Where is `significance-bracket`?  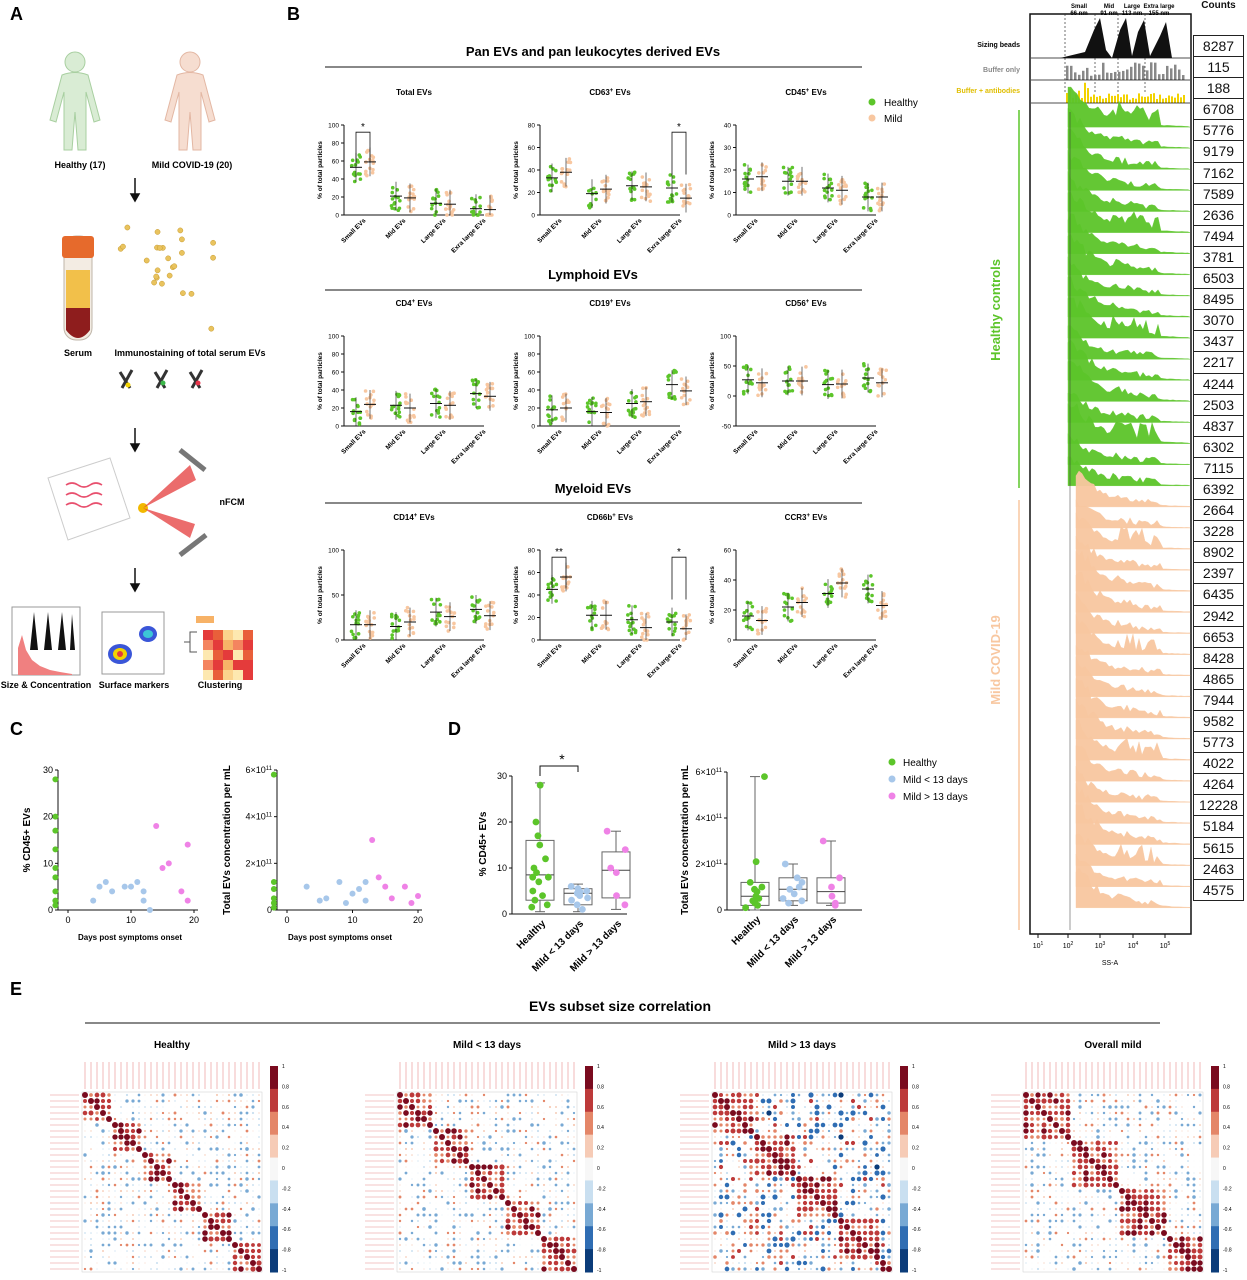 significance-bracket is located at coordinates (363, 147).